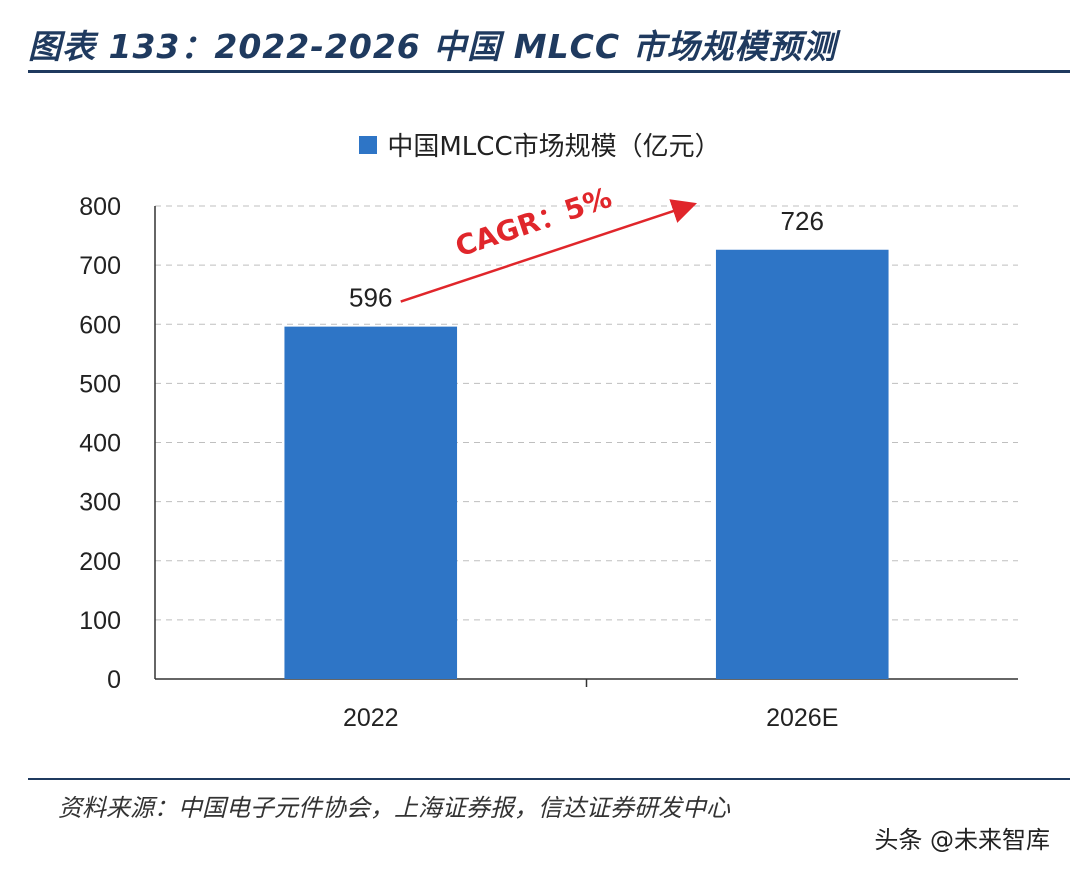 This screenshot has width=1080, height=873. I want to click on legend-label: 中国MLCC市场规模（亿元）, so click(554, 147).